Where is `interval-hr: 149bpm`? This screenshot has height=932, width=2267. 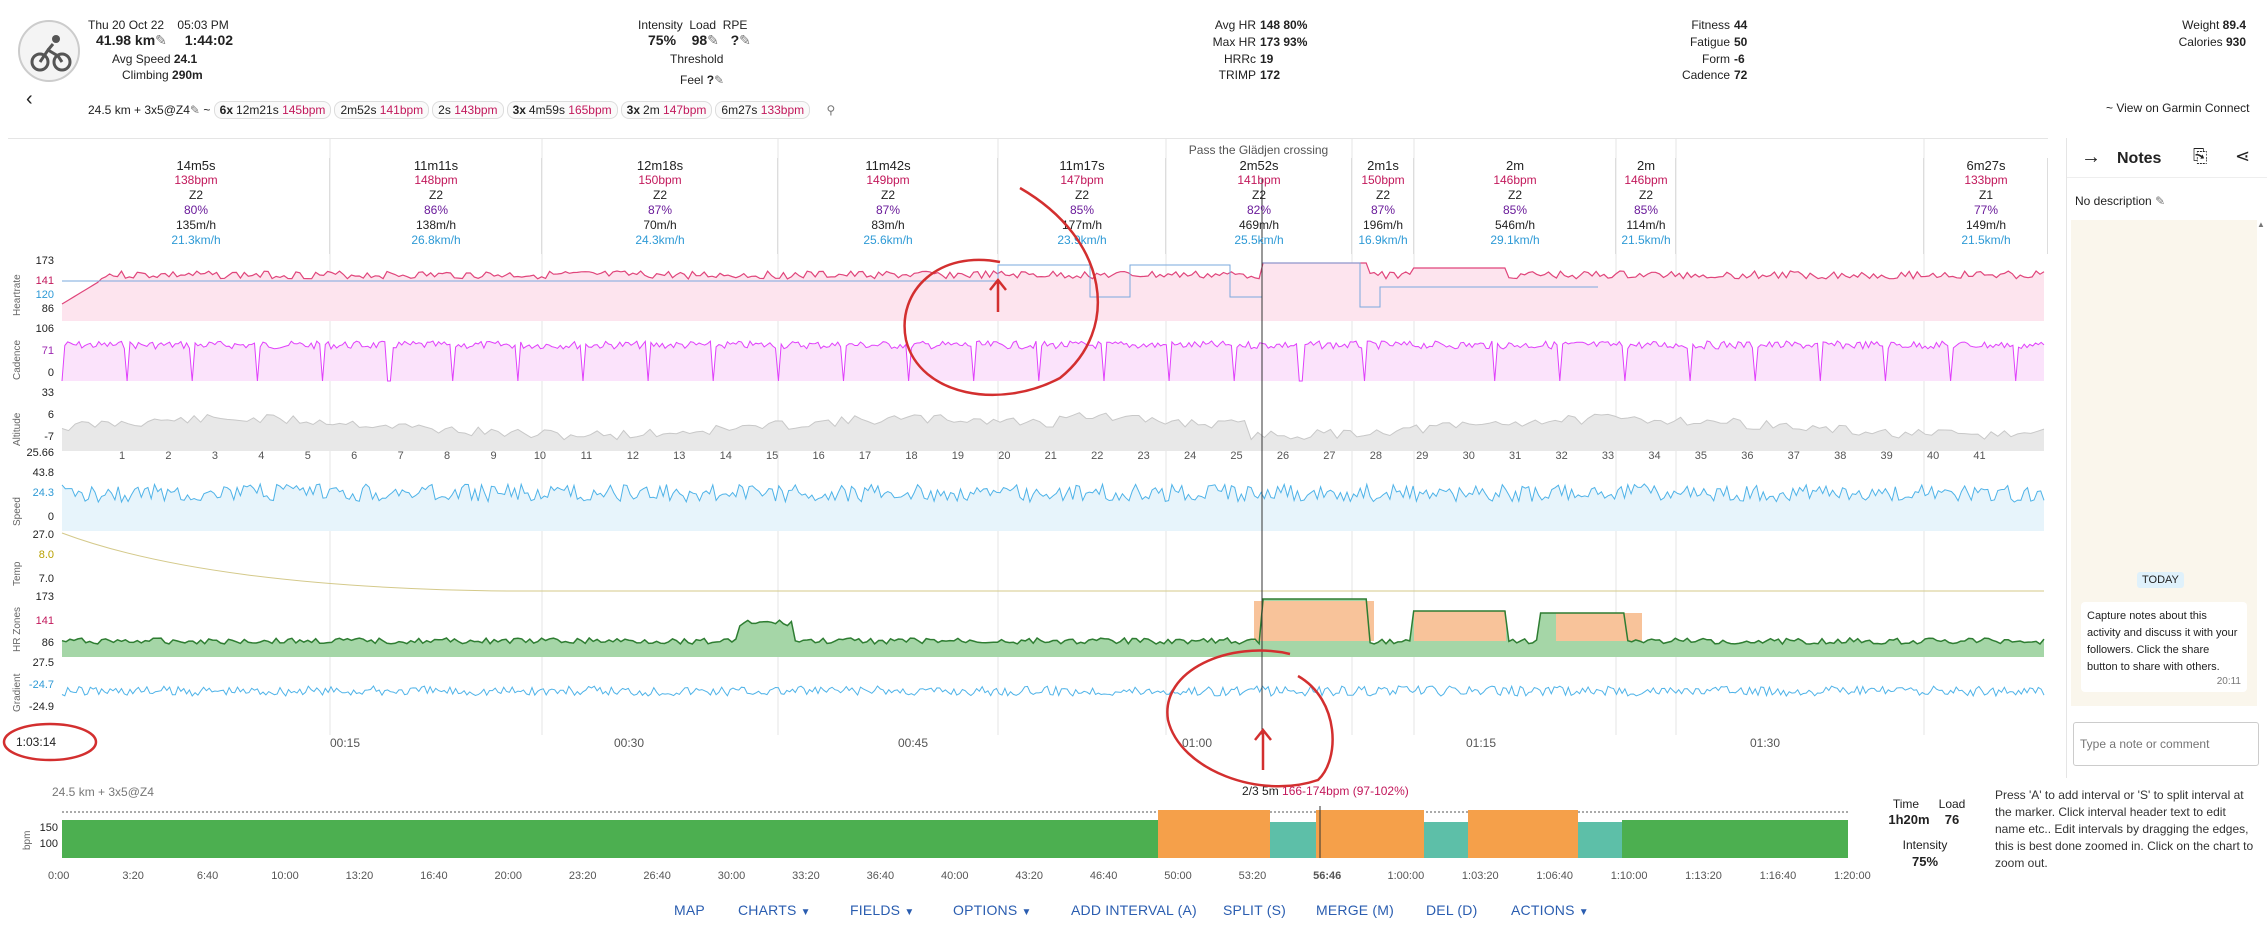
interval-hr: 149bpm is located at coordinates (888, 180).